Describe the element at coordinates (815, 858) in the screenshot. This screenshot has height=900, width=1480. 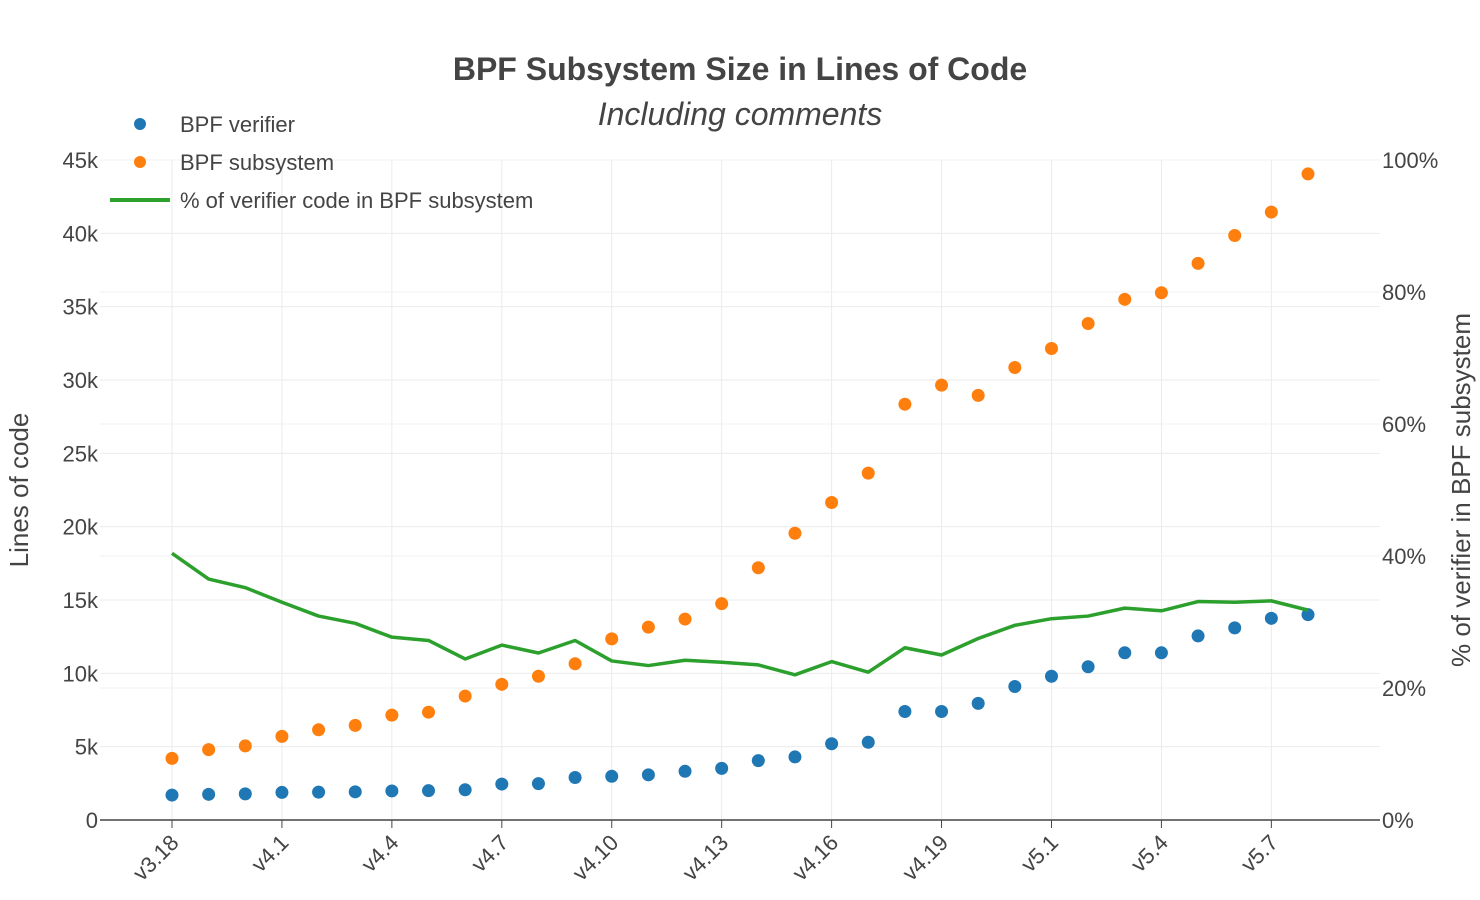
I see `x-tick-label: v4.16` at that location.